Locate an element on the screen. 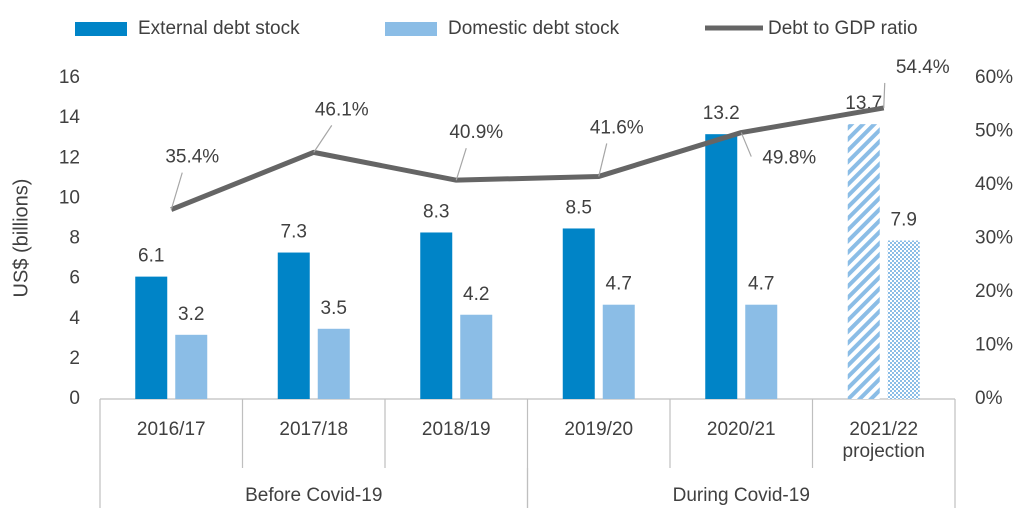 Image resolution: width=1024 pixels, height=508 pixels. line-value-label: 41.6% is located at coordinates (617, 127).